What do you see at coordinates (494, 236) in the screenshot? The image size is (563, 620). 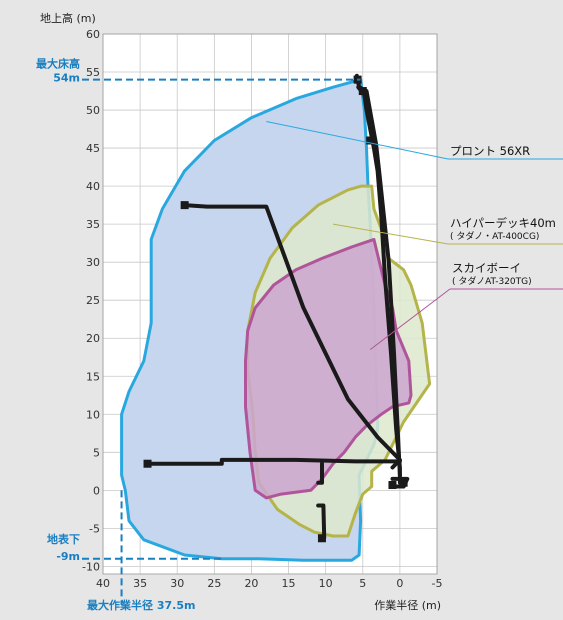 I see `series-sublabel: ( タダノ・AT-400CG)` at bounding box center [494, 236].